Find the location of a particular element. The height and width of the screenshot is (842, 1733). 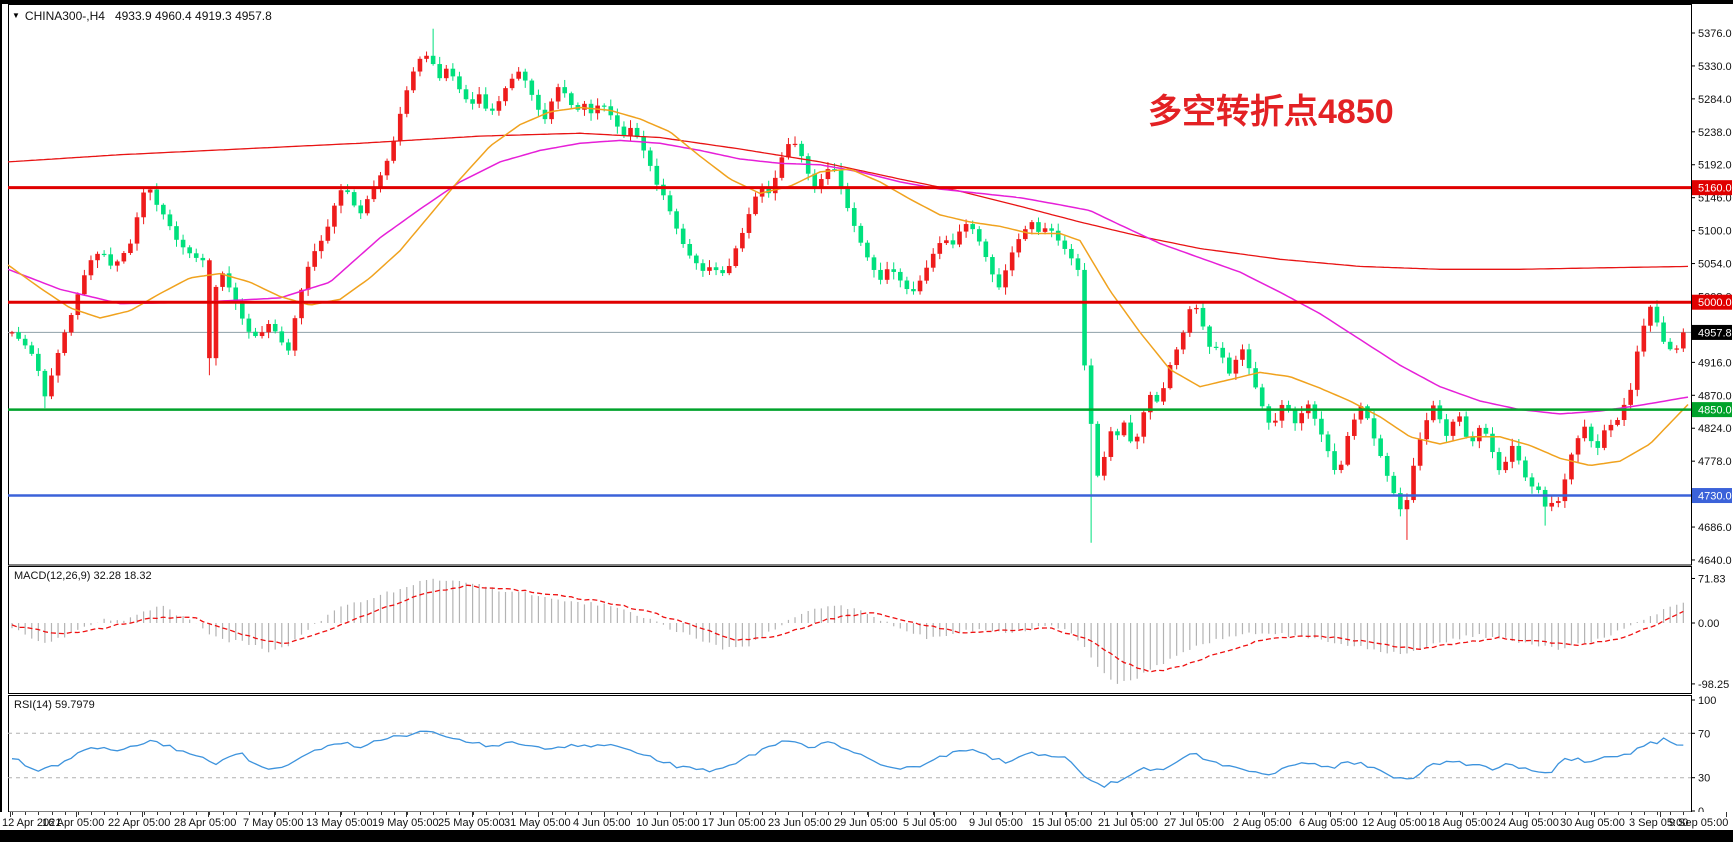

svg-text: 4870.0 is located at coordinates (1715, 396).